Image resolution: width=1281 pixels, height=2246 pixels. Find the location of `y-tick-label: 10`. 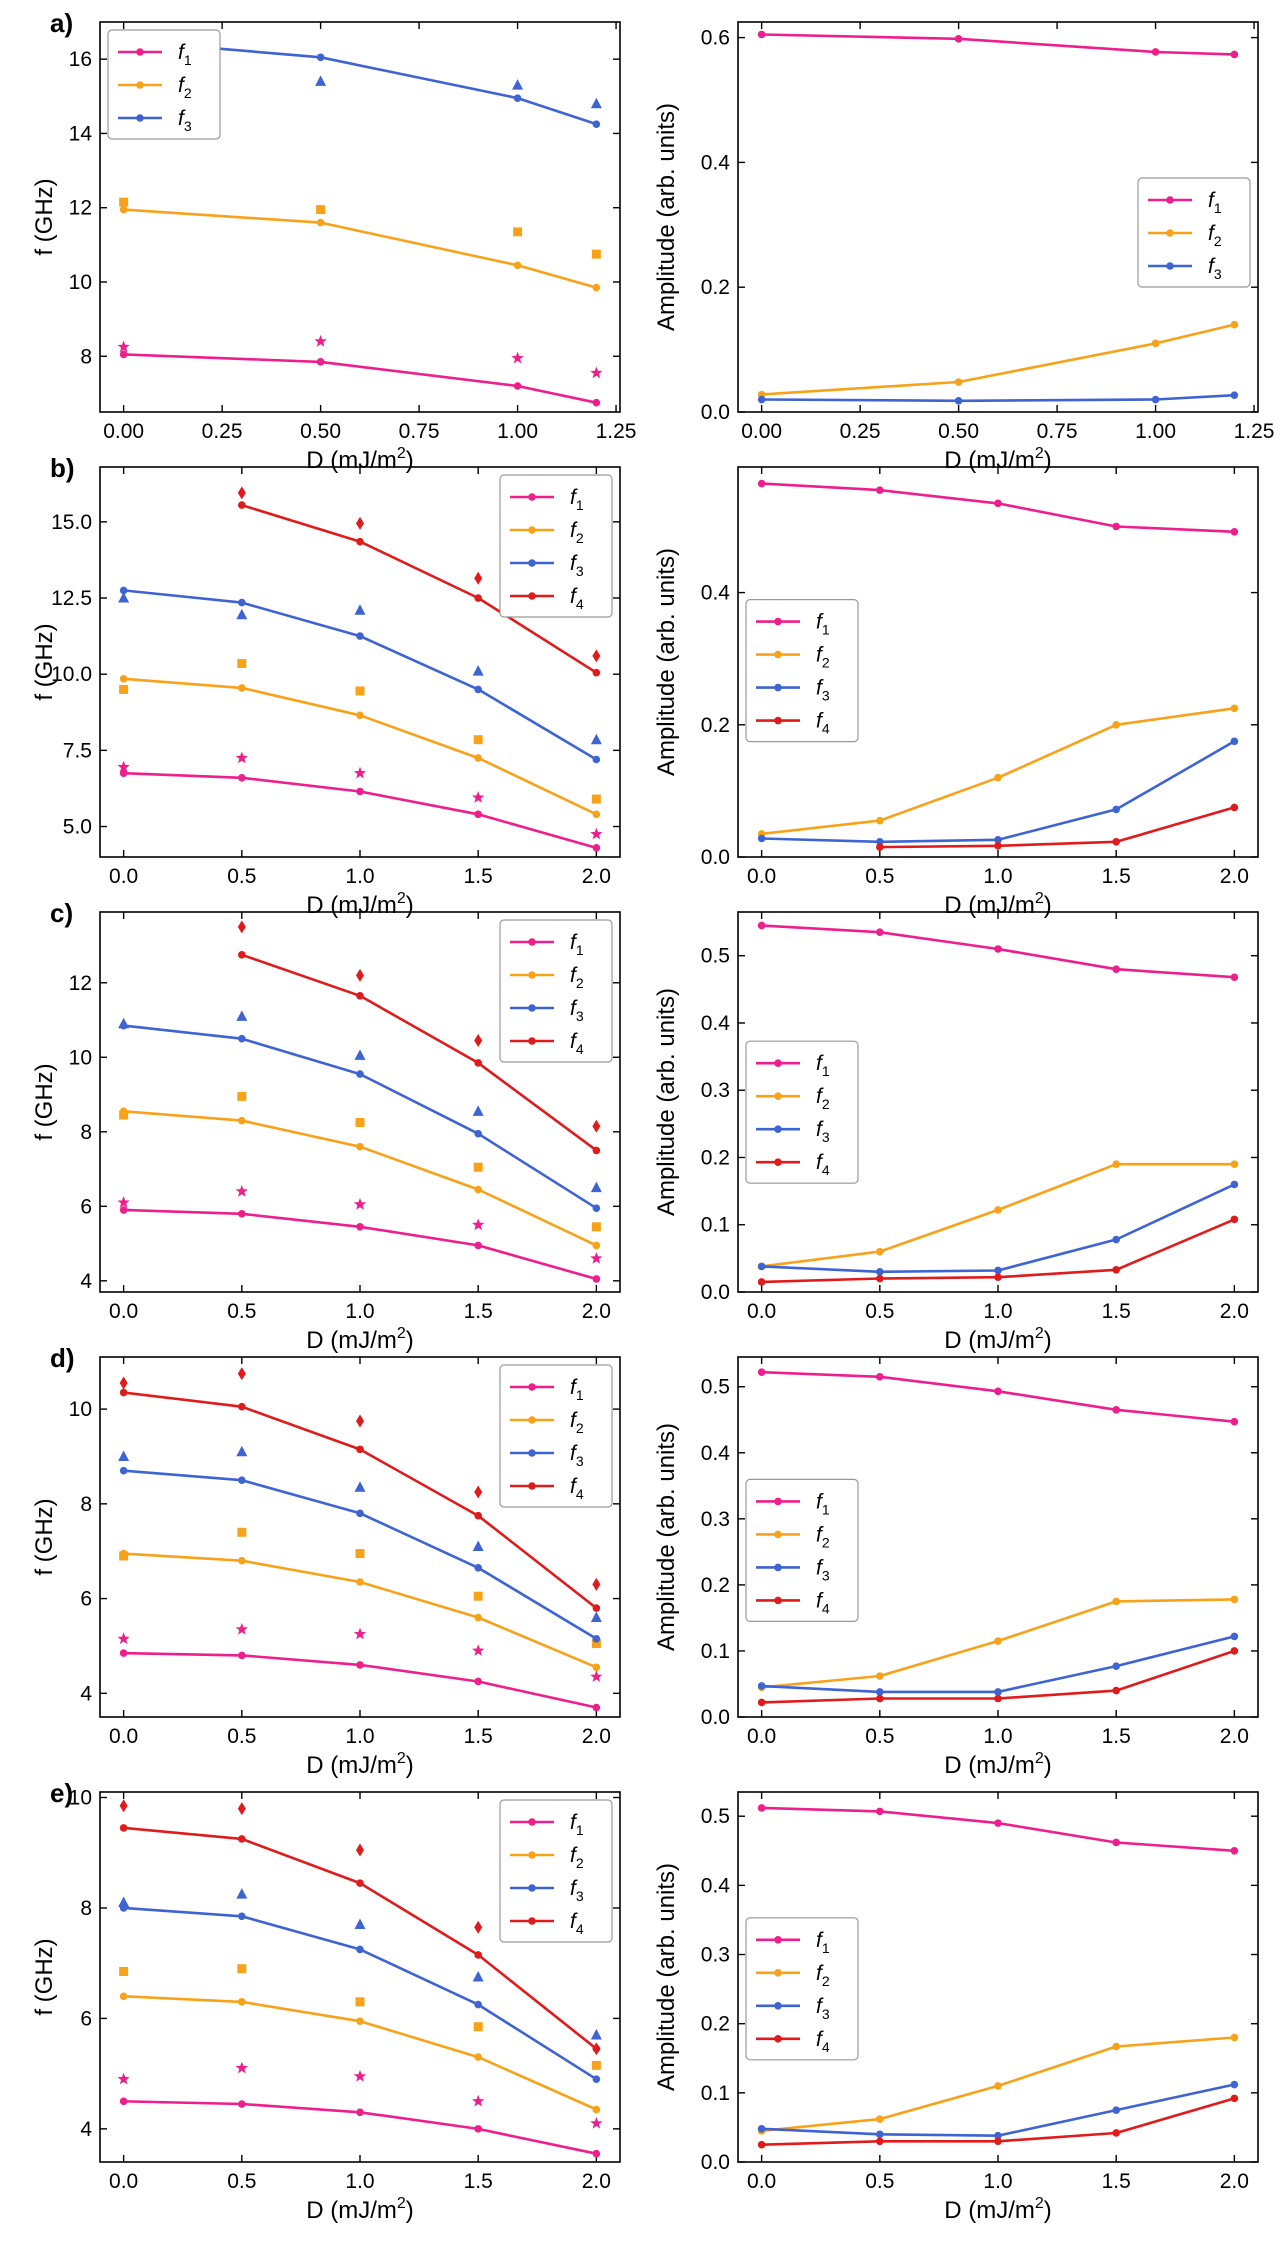

y-tick-label: 10 is located at coordinates (80, 1057).